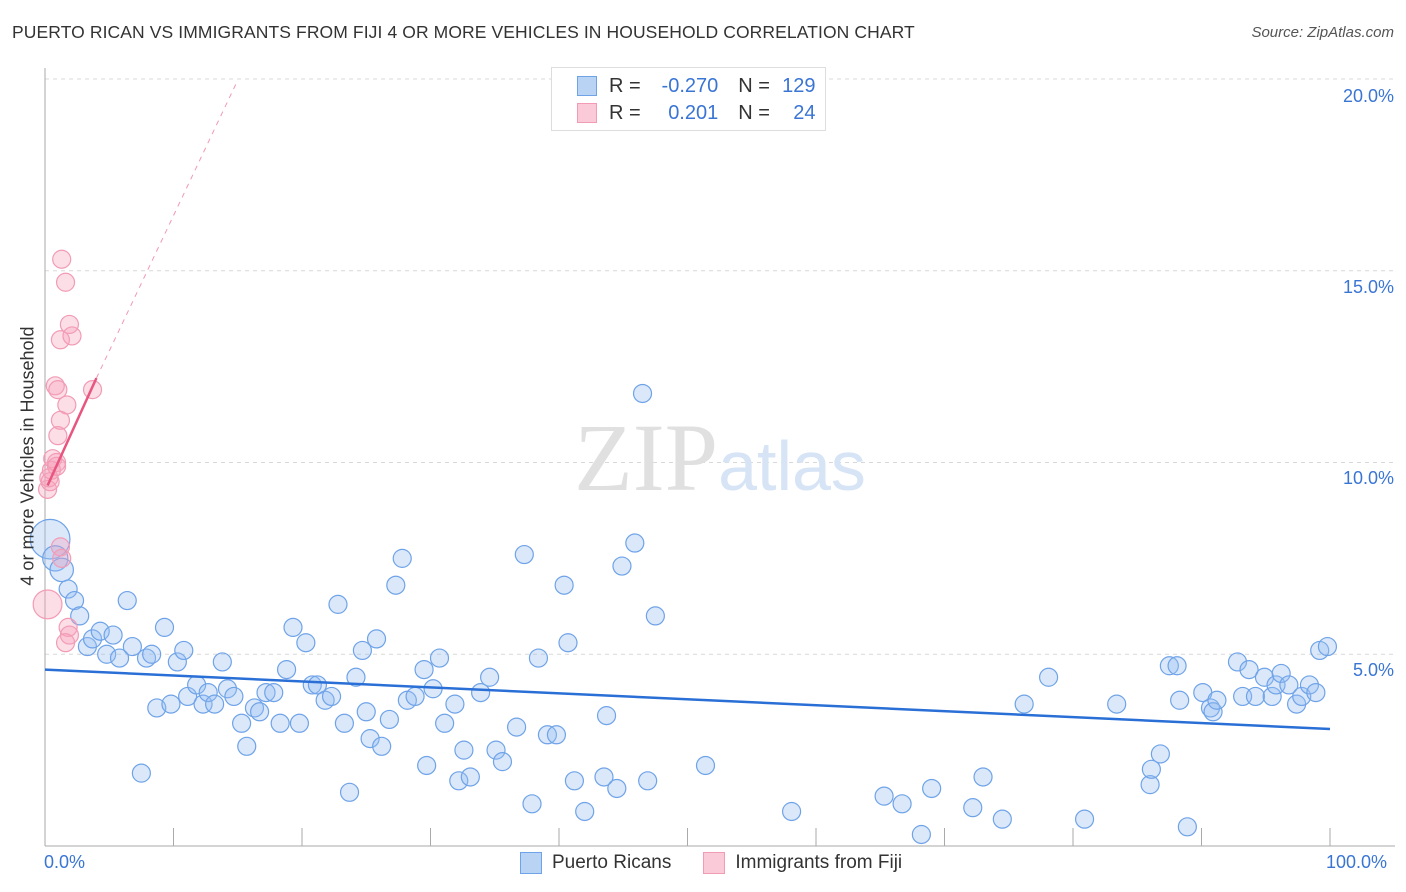 The height and width of the screenshot is (892, 1406). What do you see at coordinates (27, 456) in the screenshot?
I see `y-axis-label: 4 or more Vehicles in Household` at bounding box center [27, 456].